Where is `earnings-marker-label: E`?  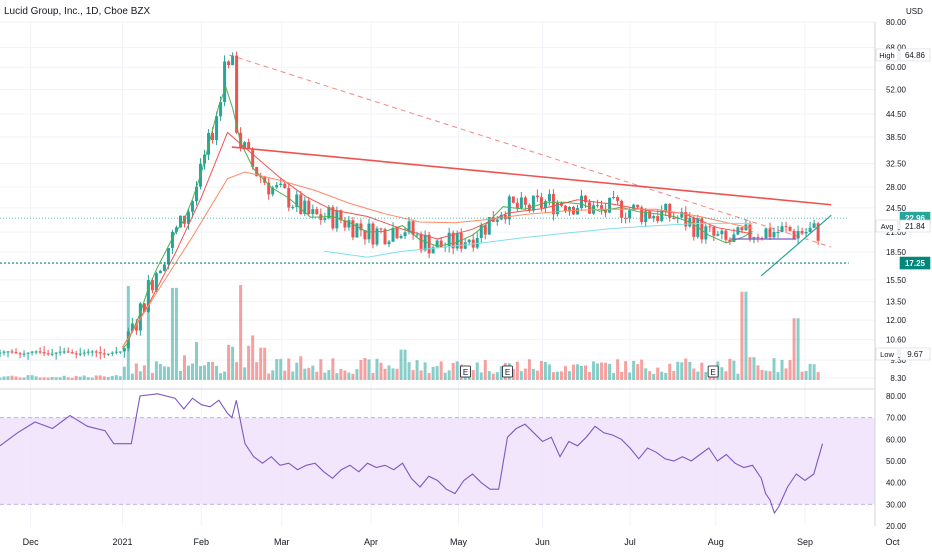 earnings-marker-label: E is located at coordinates (712, 372).